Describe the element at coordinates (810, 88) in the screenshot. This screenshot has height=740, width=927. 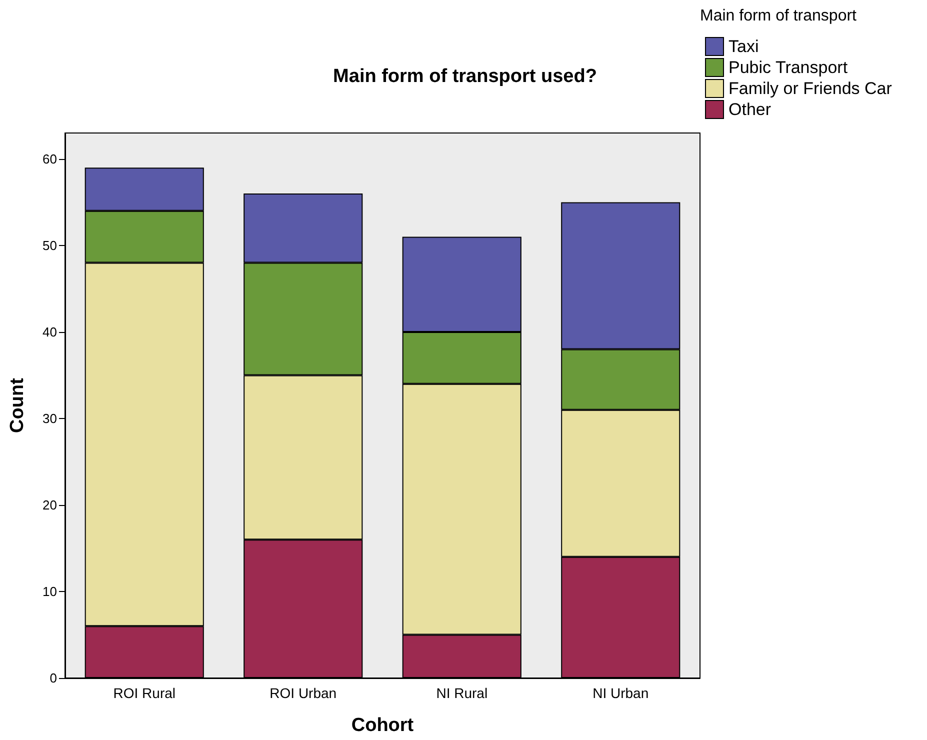
I see `legend-label: Family or Friends Car` at that location.